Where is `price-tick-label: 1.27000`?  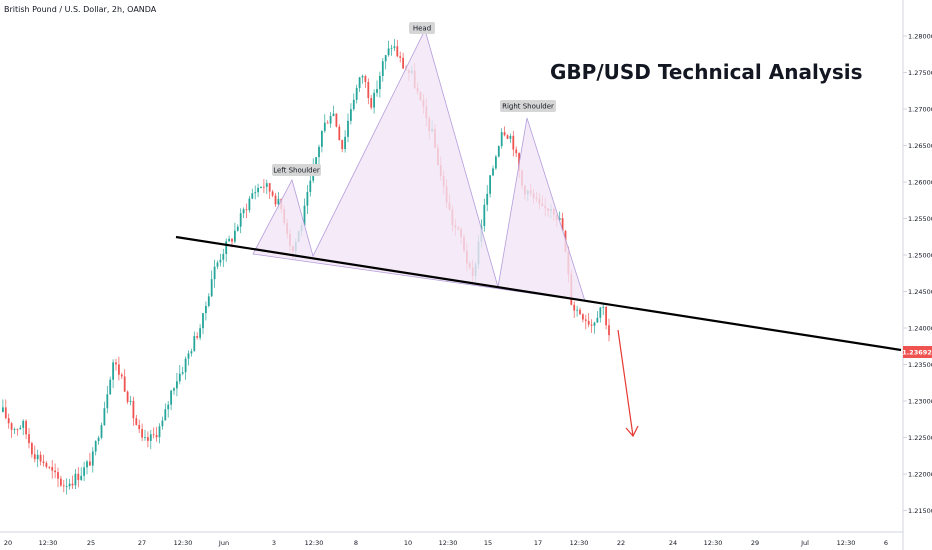 price-tick-label: 1.27000 is located at coordinates (920, 109).